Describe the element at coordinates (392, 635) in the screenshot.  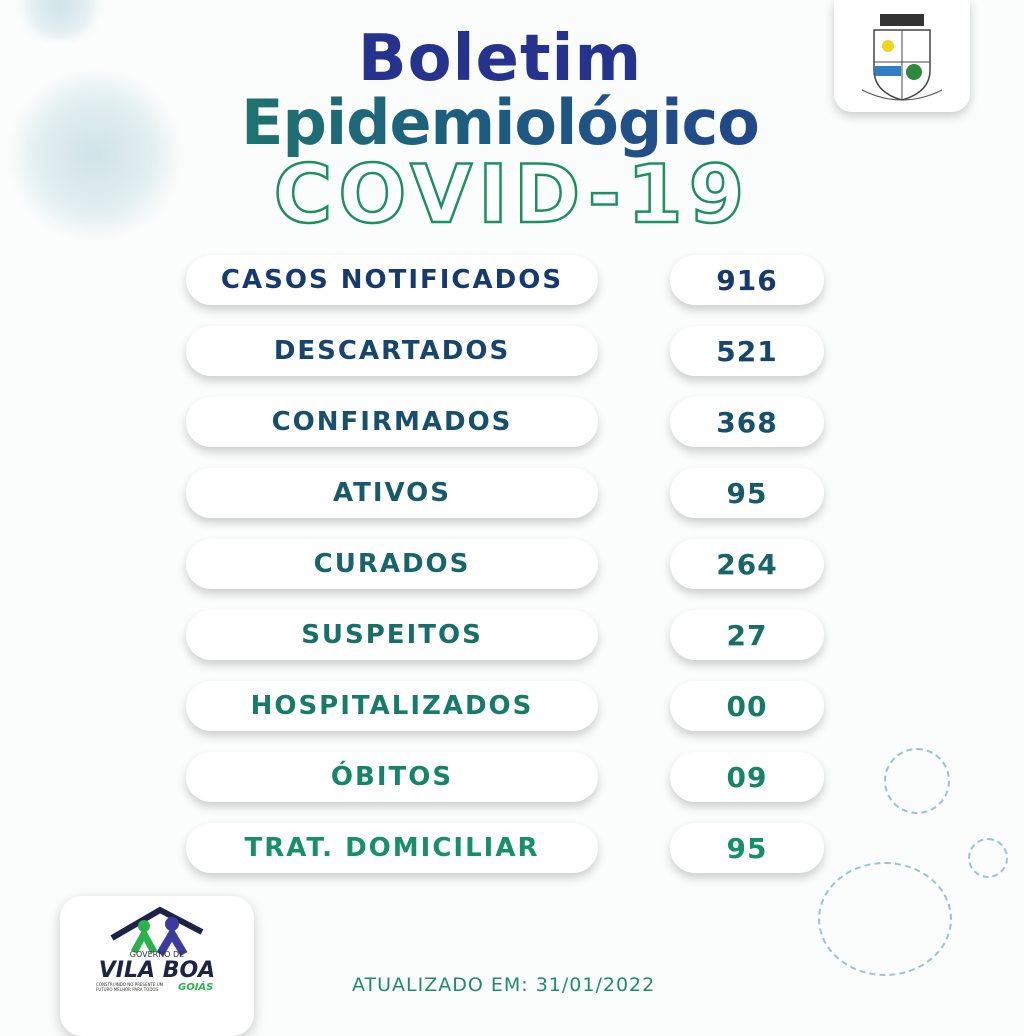
I see `stat-label: SUSPEITOS` at that location.